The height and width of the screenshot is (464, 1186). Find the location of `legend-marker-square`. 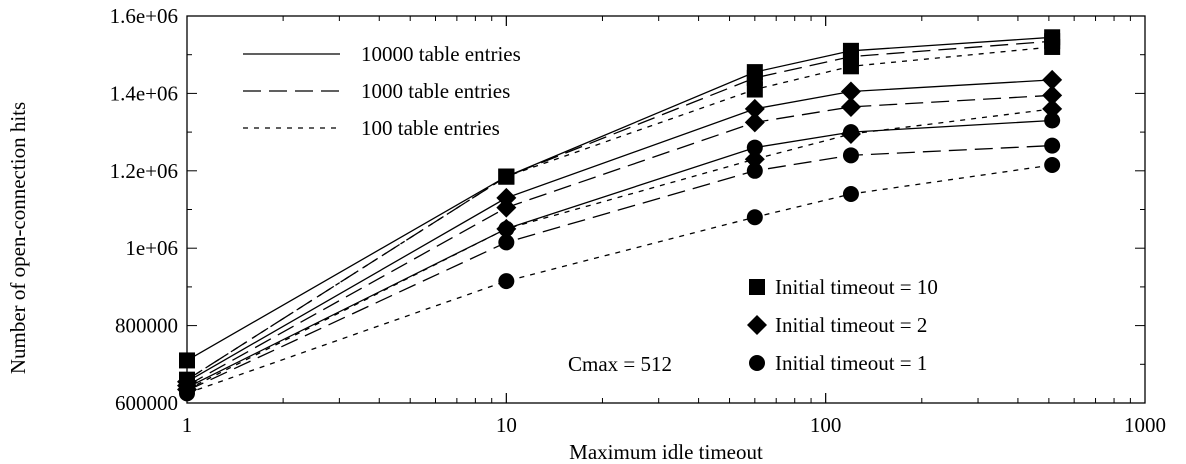

legend-marker-square is located at coordinates (757, 287).